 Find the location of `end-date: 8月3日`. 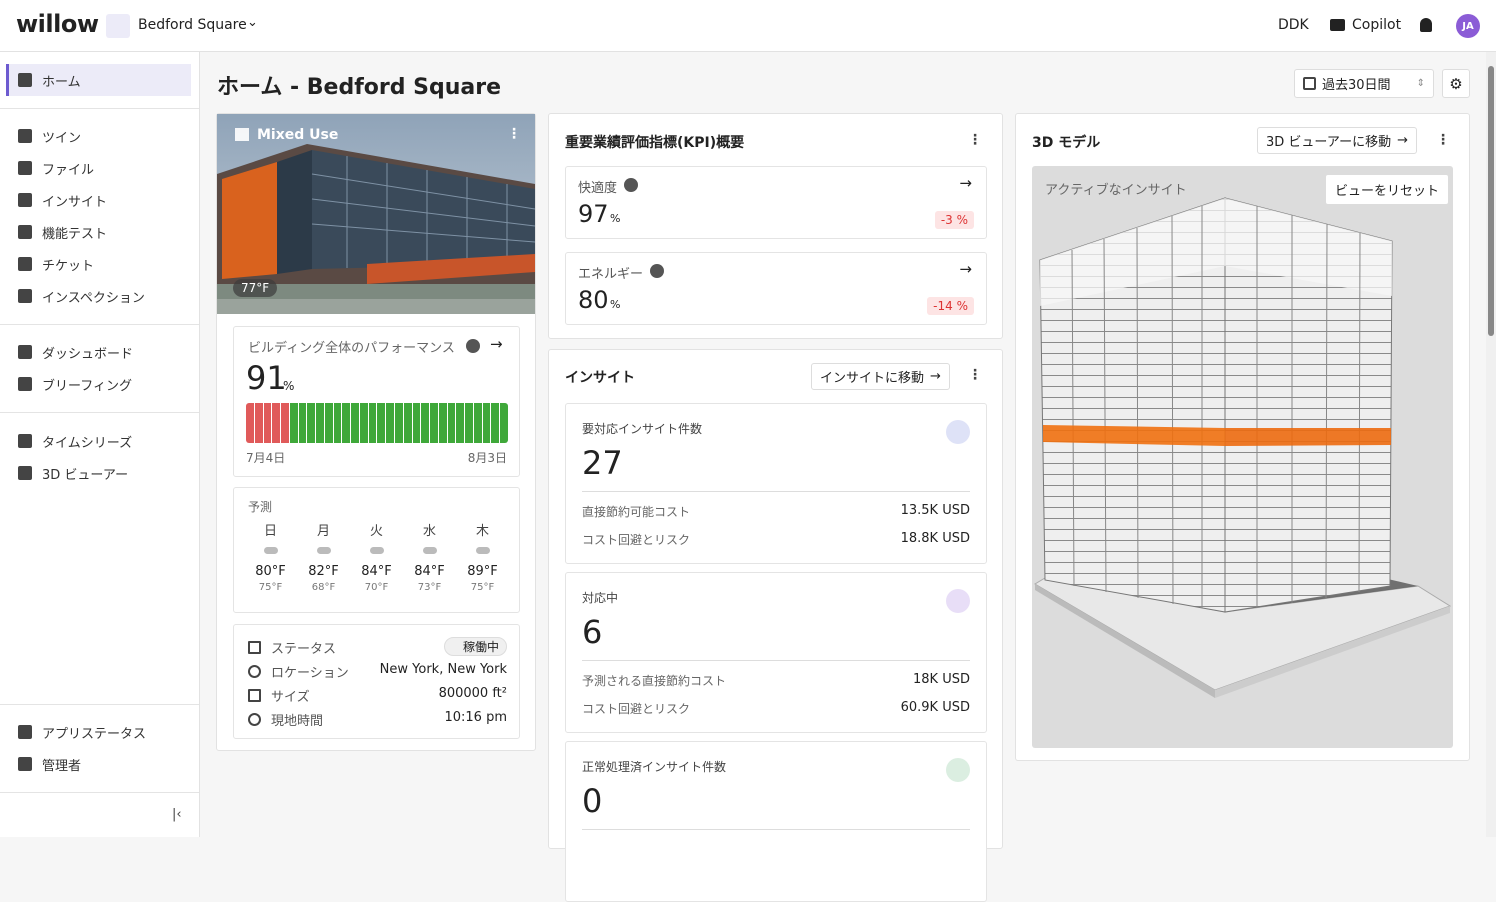

end-date: 8月3日 is located at coordinates (487, 458).